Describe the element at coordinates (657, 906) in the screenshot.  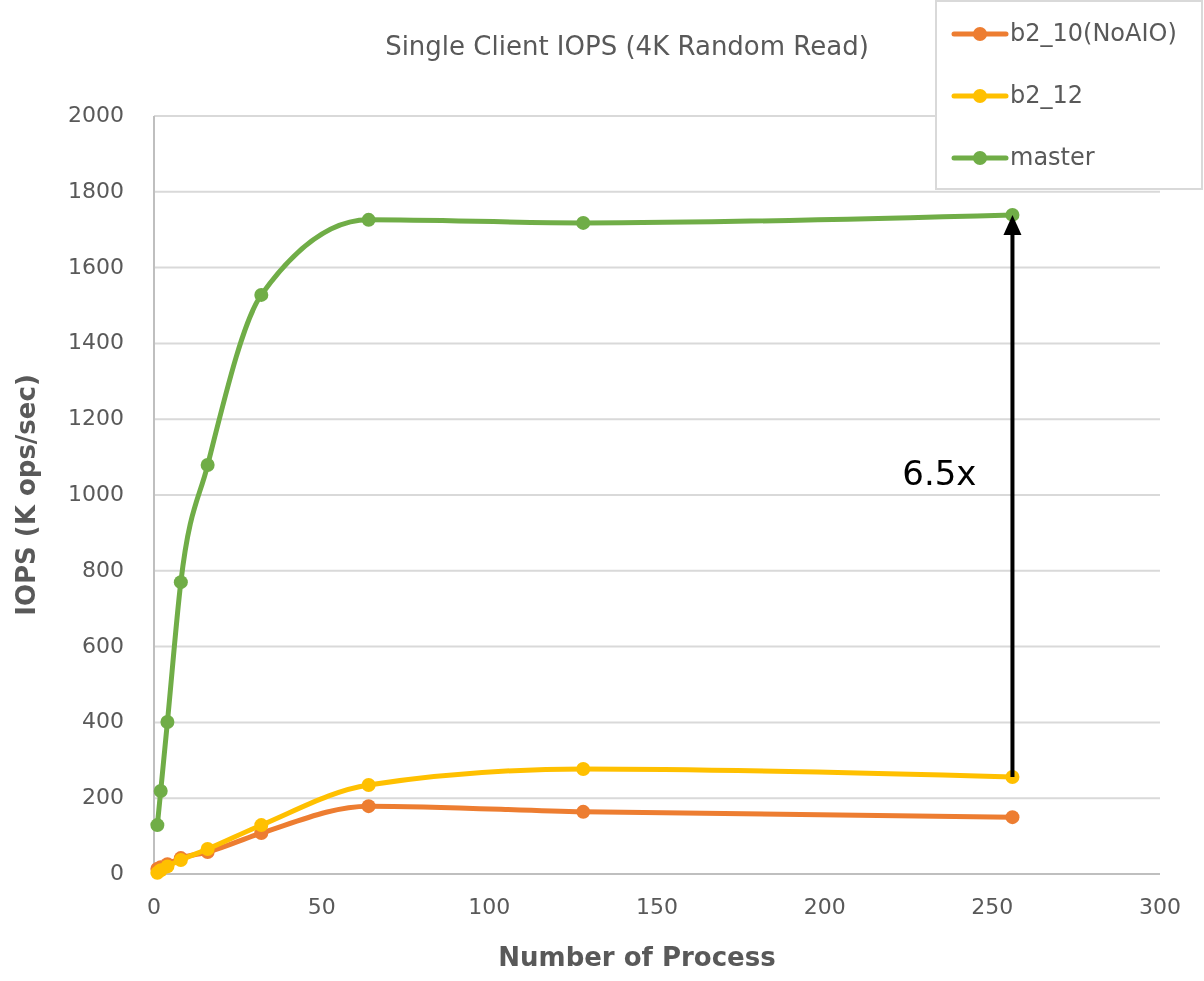
I see `x-tick-label: 150` at that location.